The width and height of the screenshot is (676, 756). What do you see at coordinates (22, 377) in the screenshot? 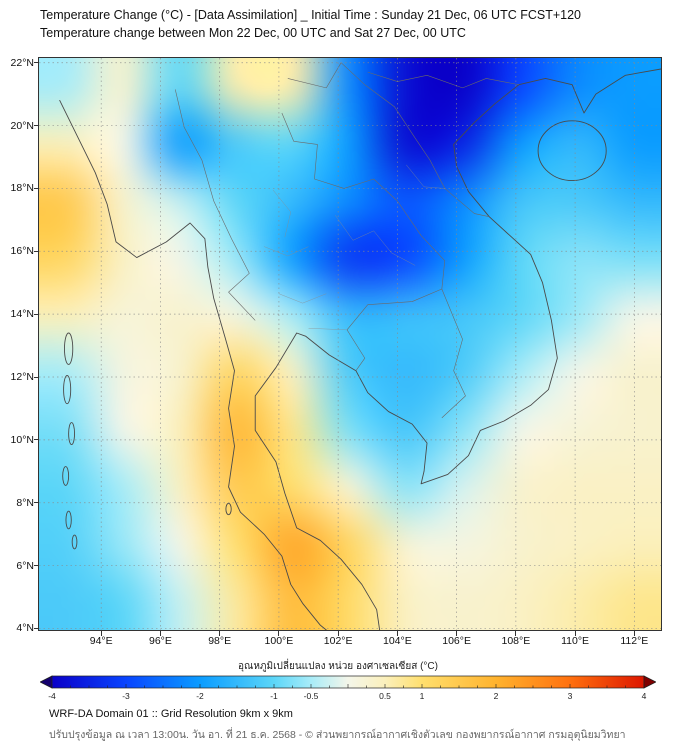
I see `lat-tick-label: 12°N` at bounding box center [22, 377].